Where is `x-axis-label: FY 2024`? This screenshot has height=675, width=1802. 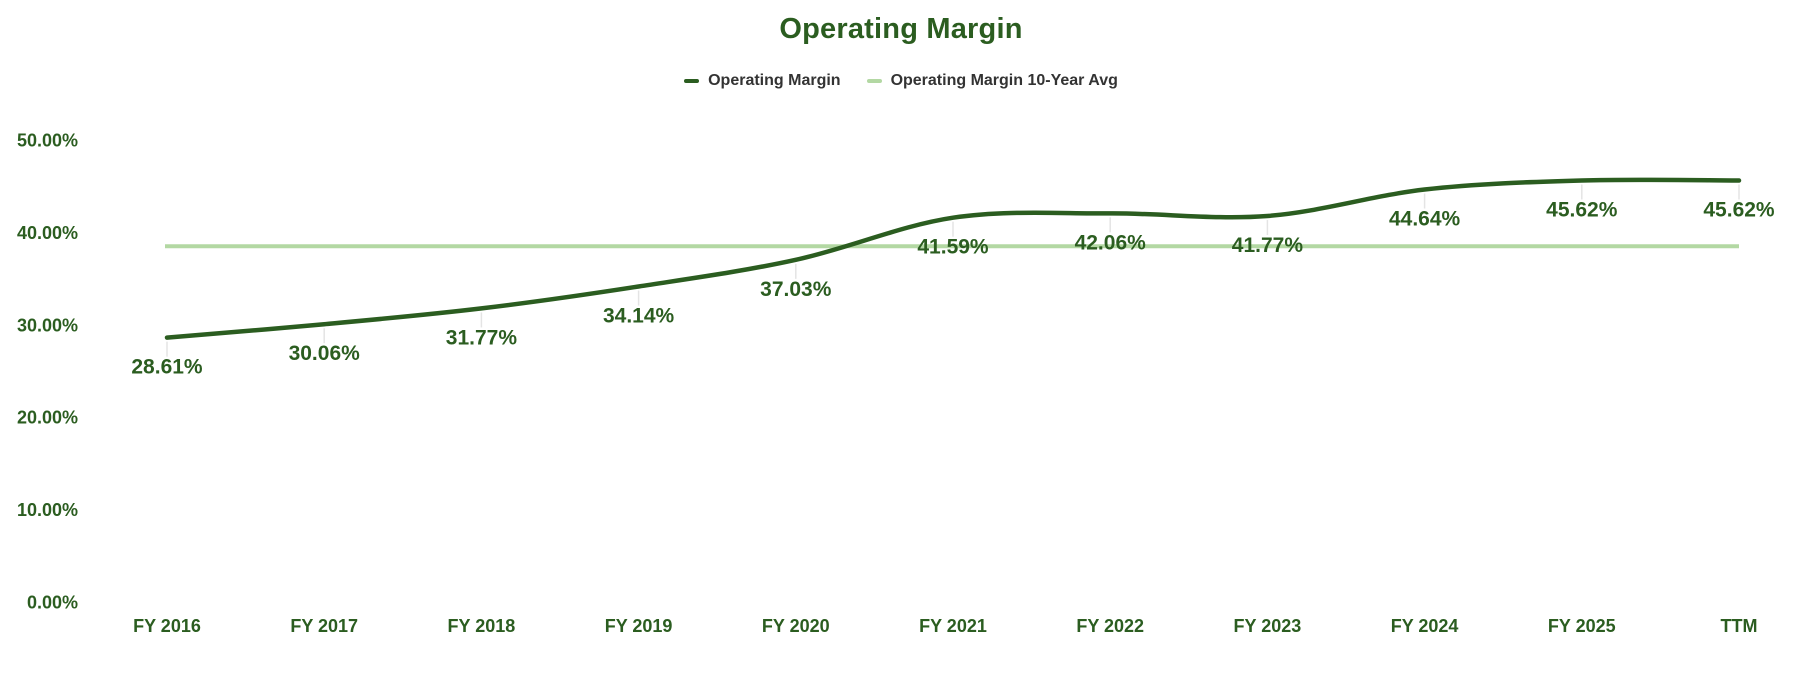 x-axis-label: FY 2024 is located at coordinates (1425, 626).